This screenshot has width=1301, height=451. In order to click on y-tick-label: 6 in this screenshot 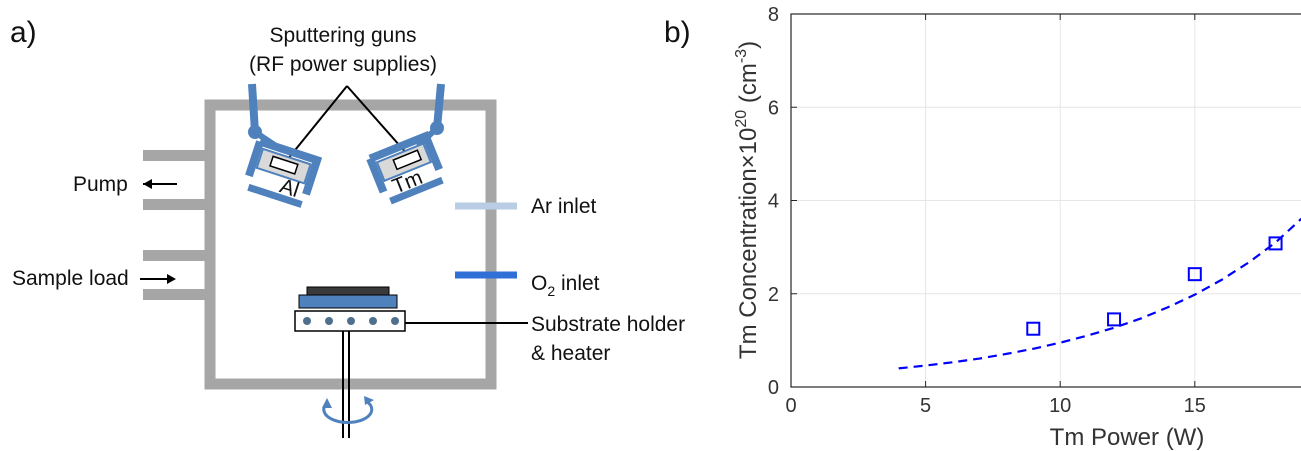, I will do `click(773, 108)`.